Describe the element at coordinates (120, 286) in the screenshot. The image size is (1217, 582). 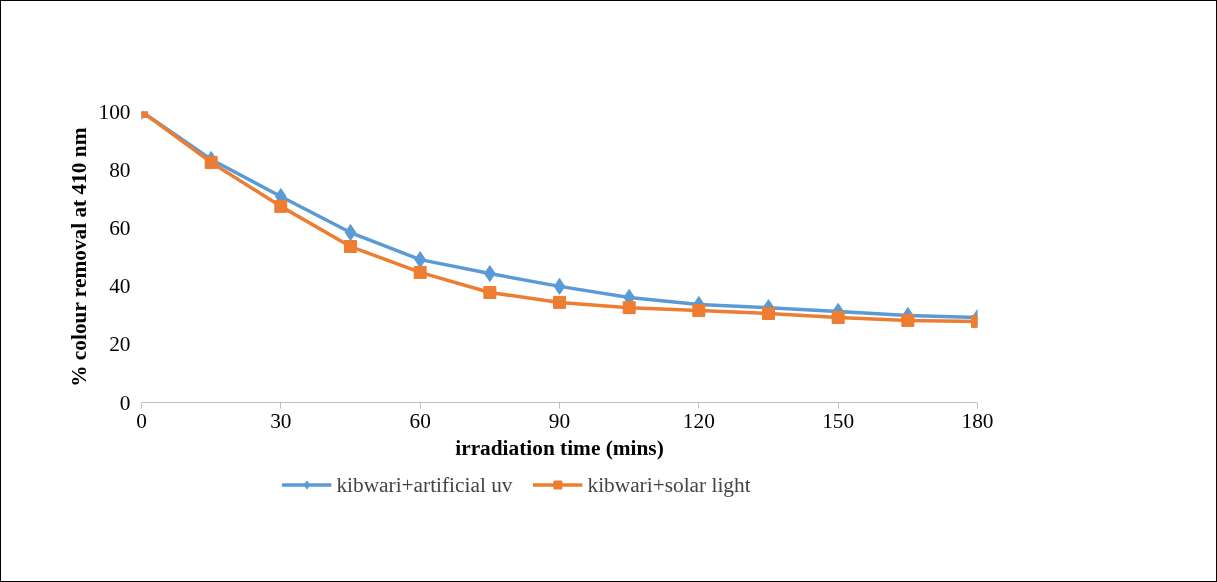
I see `y-tick-label: 40` at that location.